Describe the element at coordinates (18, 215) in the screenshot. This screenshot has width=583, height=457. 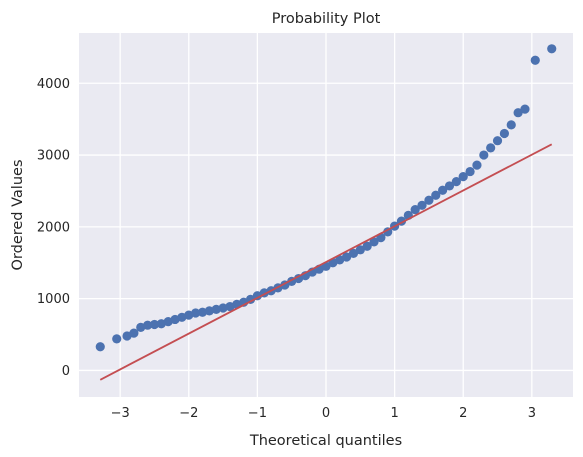
I see `y-axis-label: Ordered Values` at that location.